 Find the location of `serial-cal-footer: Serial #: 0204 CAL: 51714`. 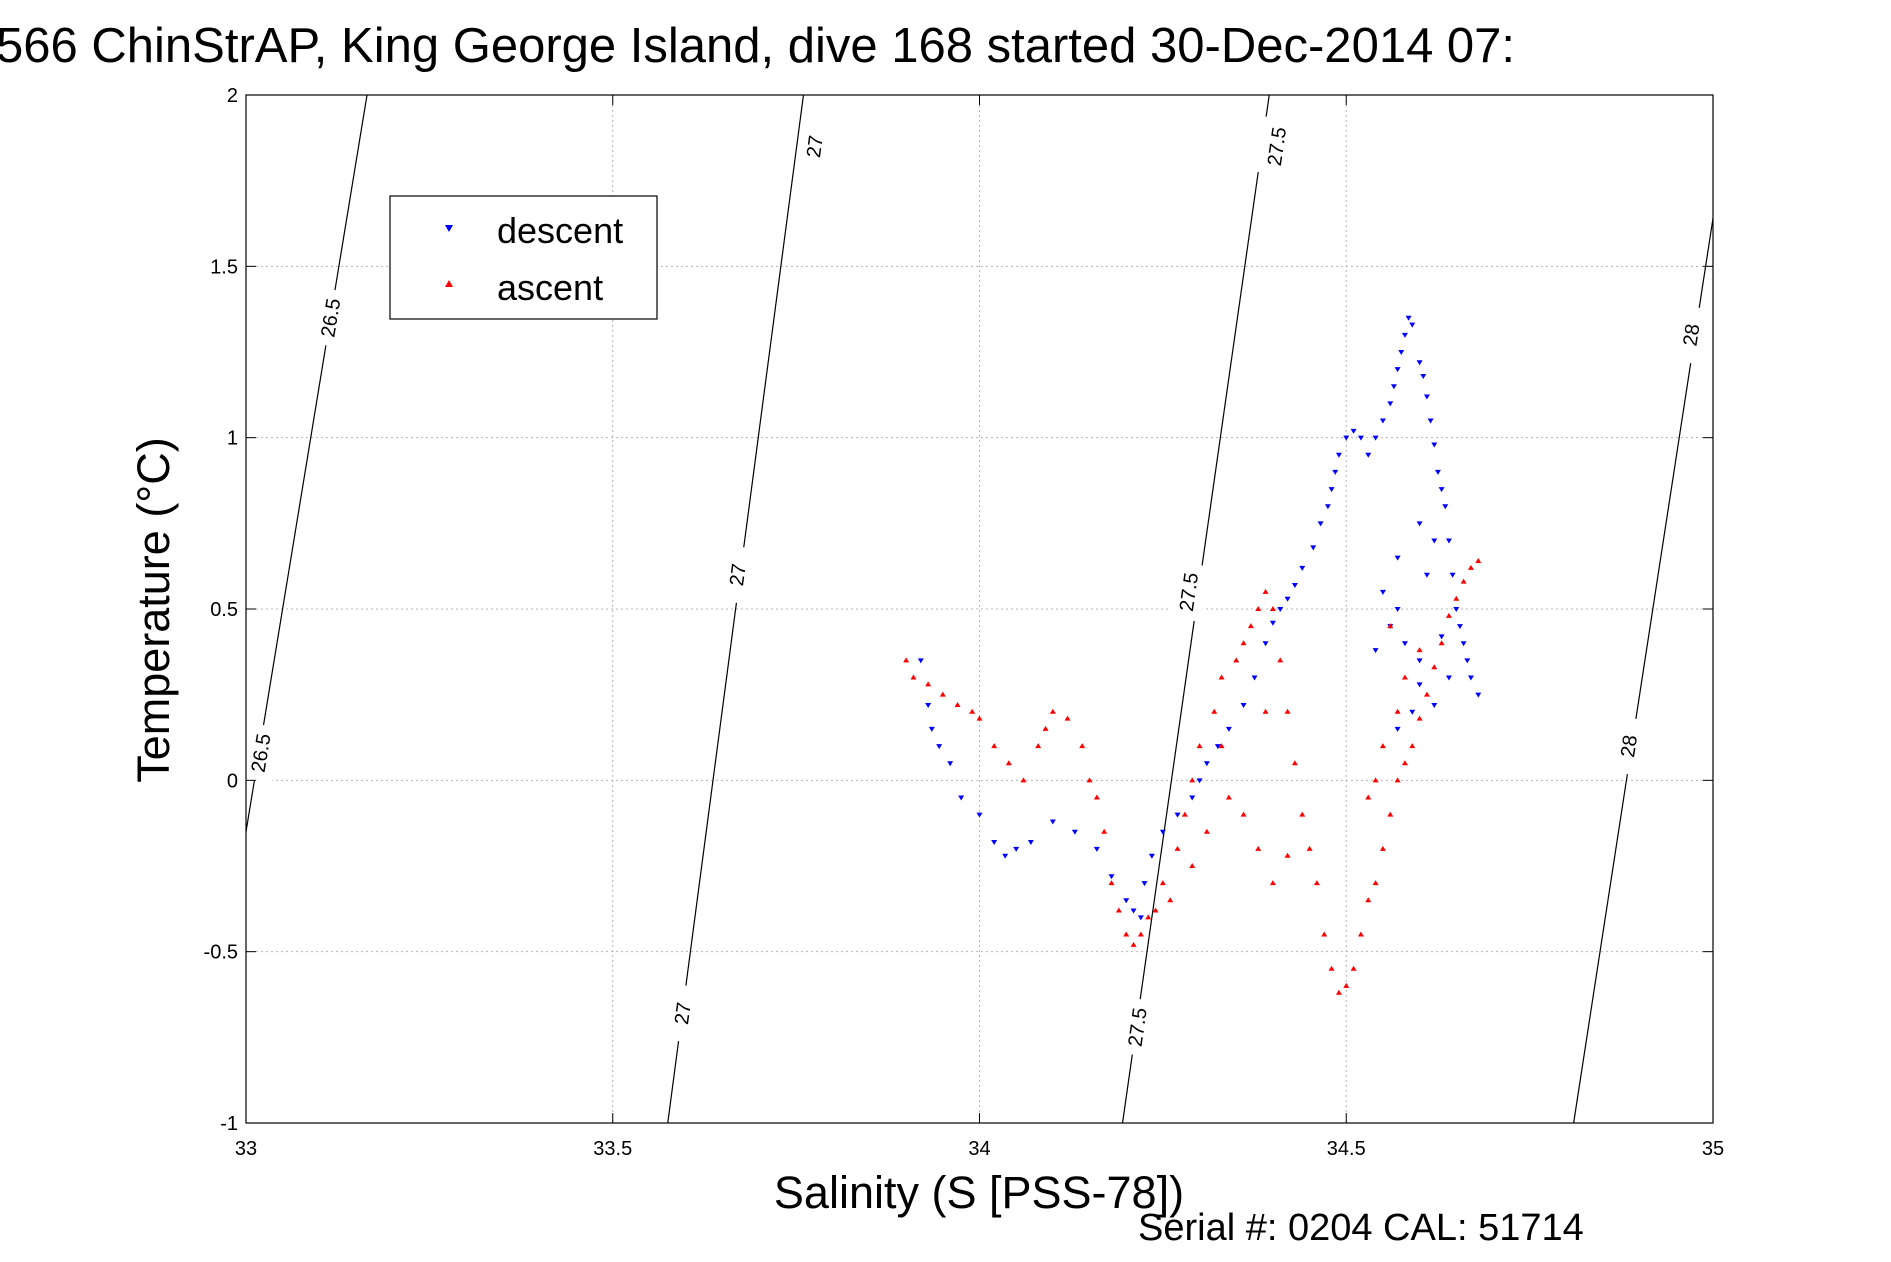

serial-cal-footer: Serial #: 0204 CAL: 51714 is located at coordinates (1361, 1228).